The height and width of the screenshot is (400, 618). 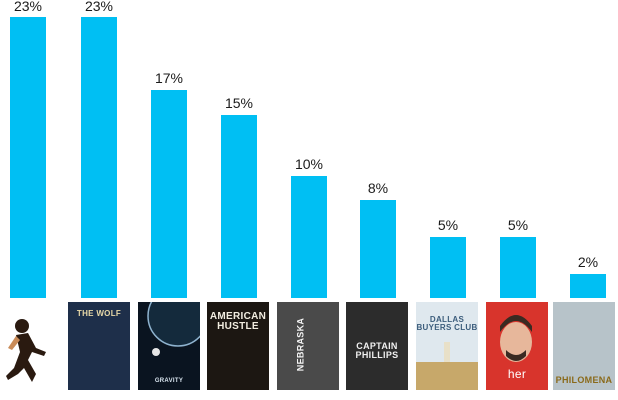 What do you see at coordinates (308, 346) in the screenshot?
I see `movie-poster-nebraska: NEBRASKA` at bounding box center [308, 346].